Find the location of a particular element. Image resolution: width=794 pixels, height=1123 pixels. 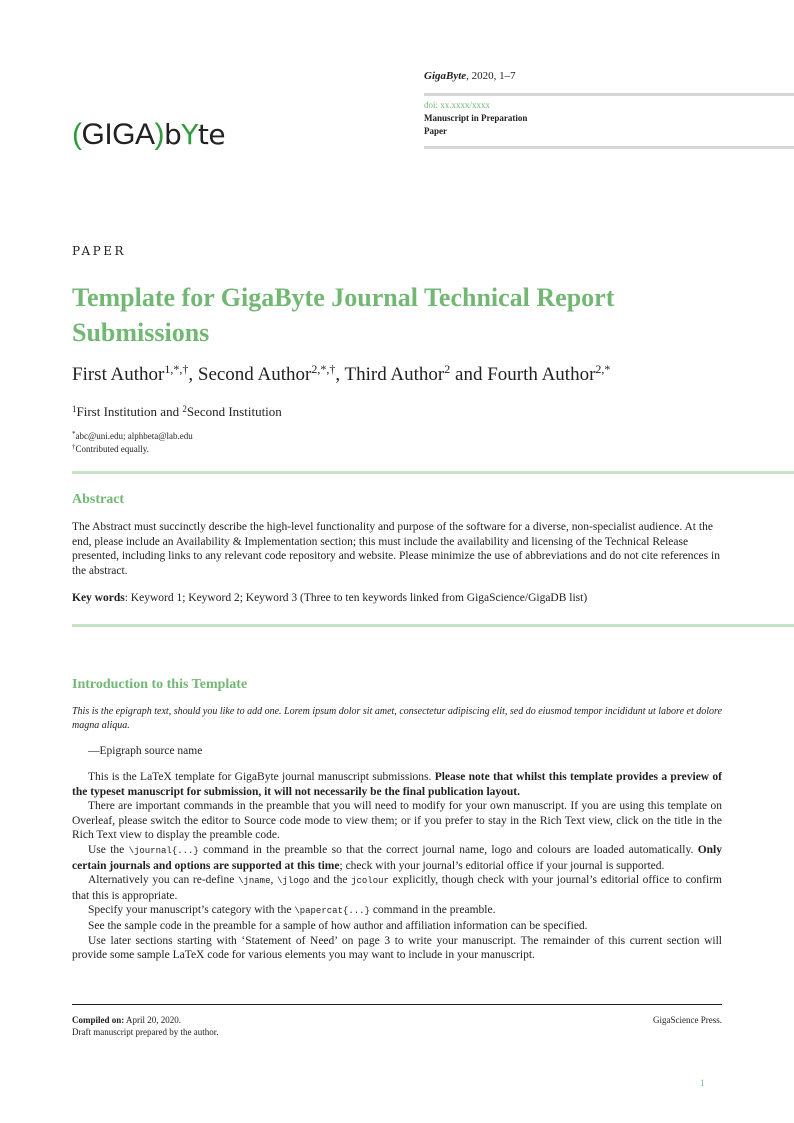

journal-name: GigaByte is located at coordinates (445, 76).